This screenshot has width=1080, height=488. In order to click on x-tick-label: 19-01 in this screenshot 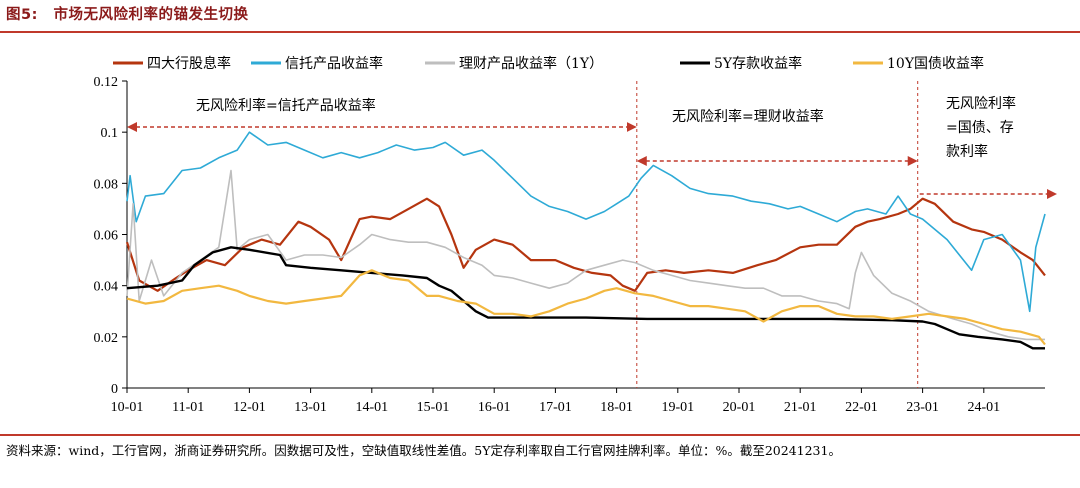, I will do `click(677, 407)`.